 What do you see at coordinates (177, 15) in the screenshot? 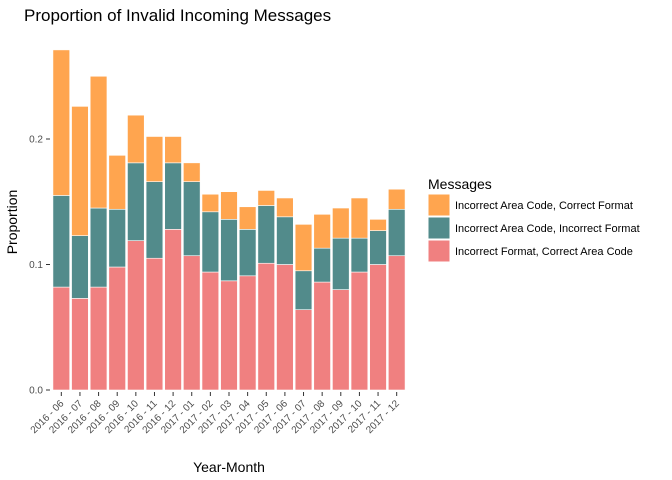
I see `chart-title: Proportion of Invalid Incoming Messages` at bounding box center [177, 15].